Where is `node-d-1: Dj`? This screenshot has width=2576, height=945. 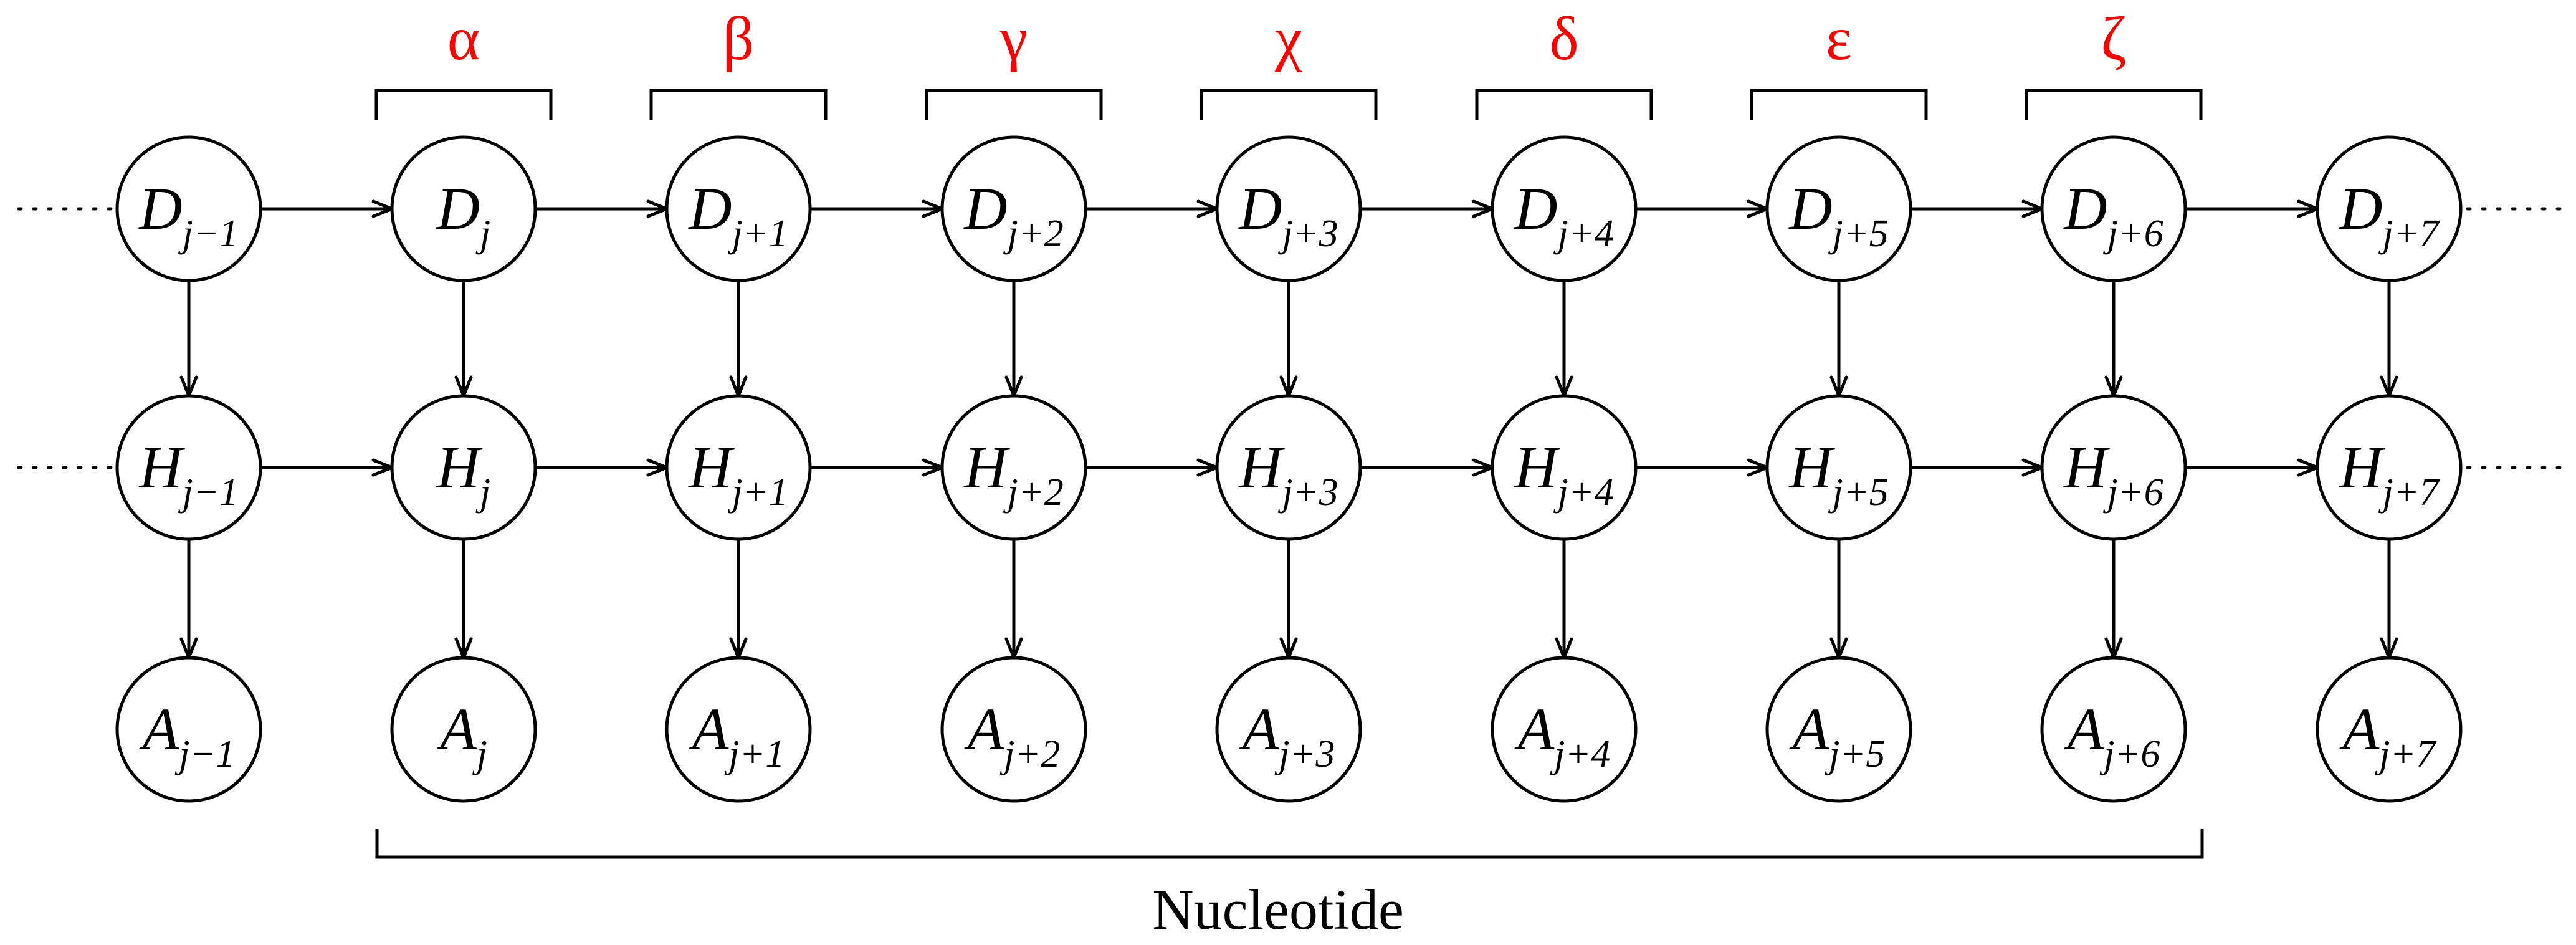 node-d-1: Dj is located at coordinates (463, 208).